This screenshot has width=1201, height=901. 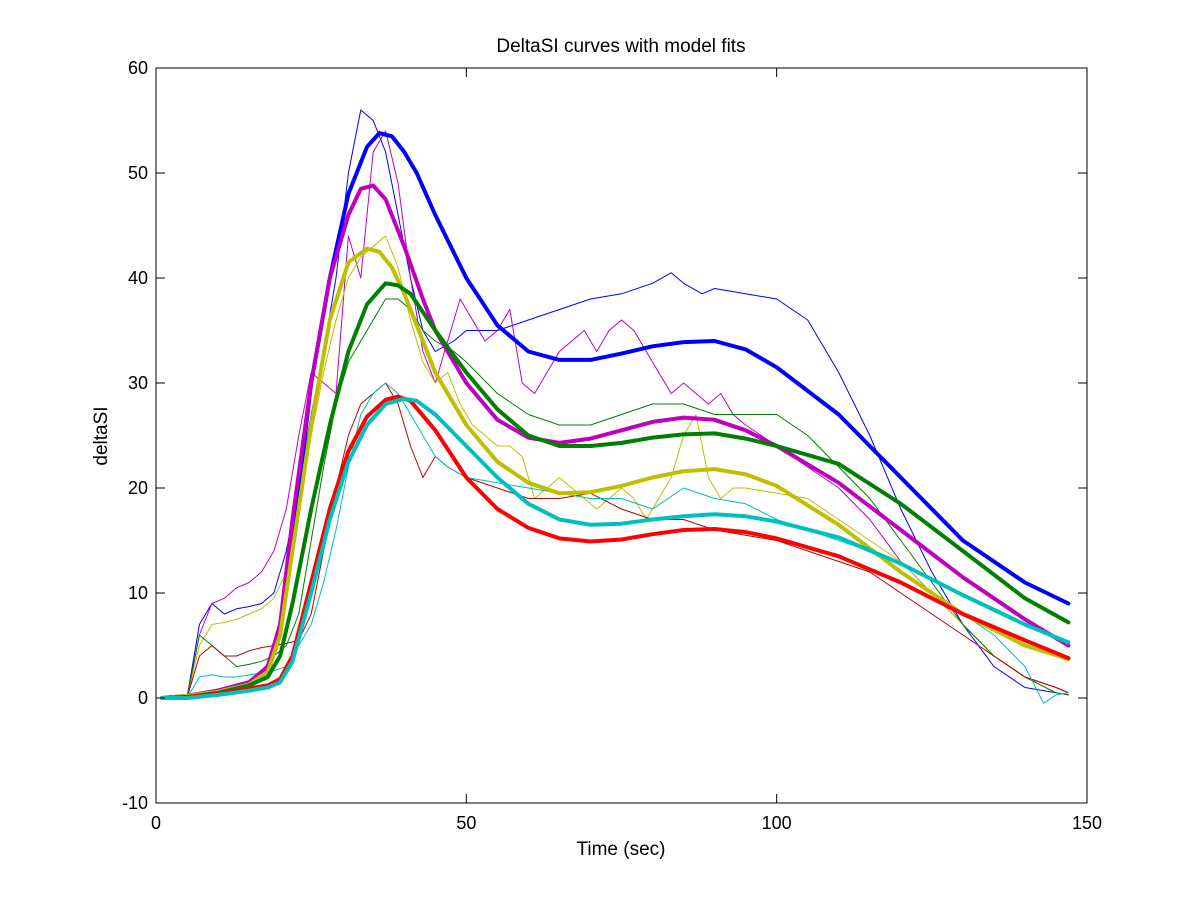 I want to click on y-tick-label-2: 10, so click(x=138, y=593).